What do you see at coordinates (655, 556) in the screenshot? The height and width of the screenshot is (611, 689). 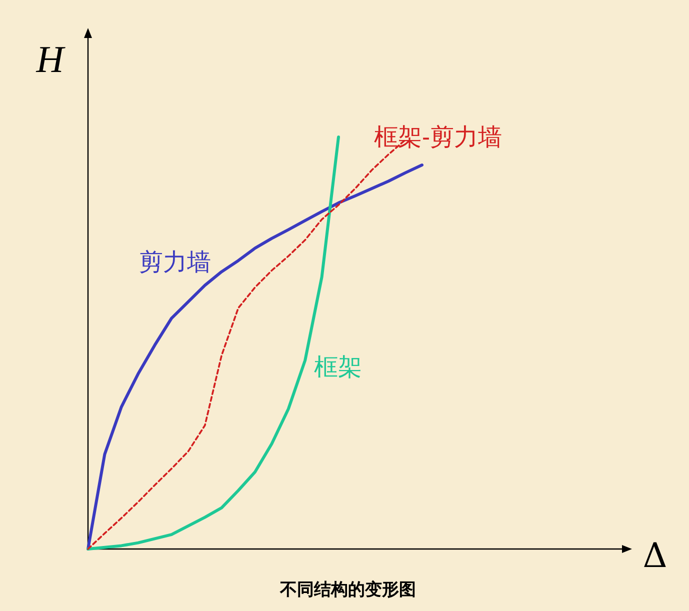 I see `text: Δ` at bounding box center [655, 556].